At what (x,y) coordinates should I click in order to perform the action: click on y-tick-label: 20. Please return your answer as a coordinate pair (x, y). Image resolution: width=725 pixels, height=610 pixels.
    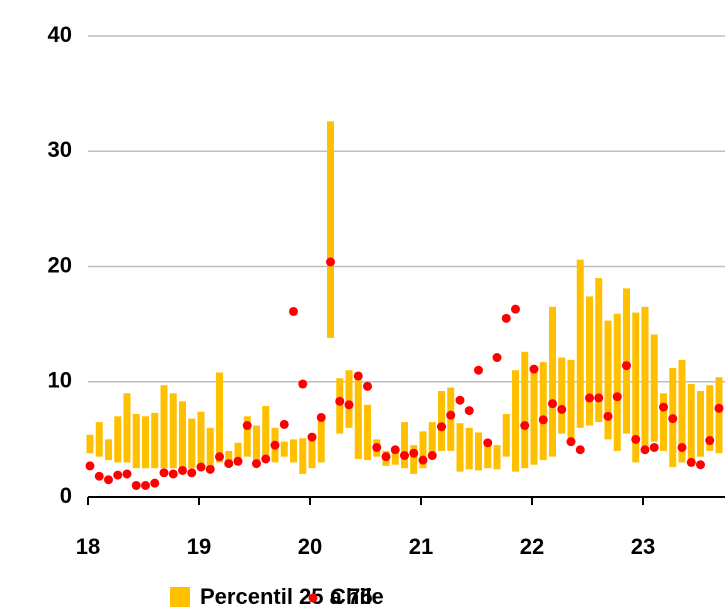
    Looking at the image, I should click on (60, 264).